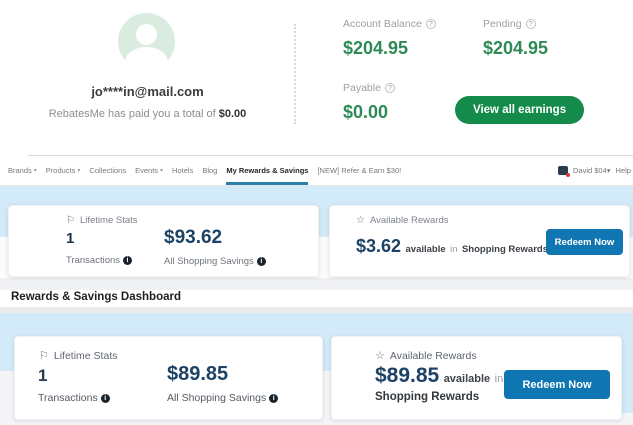 The width and height of the screenshot is (633, 425). I want to click on section-title-row: Rewards & Savings Dashboard, so click(316, 301).